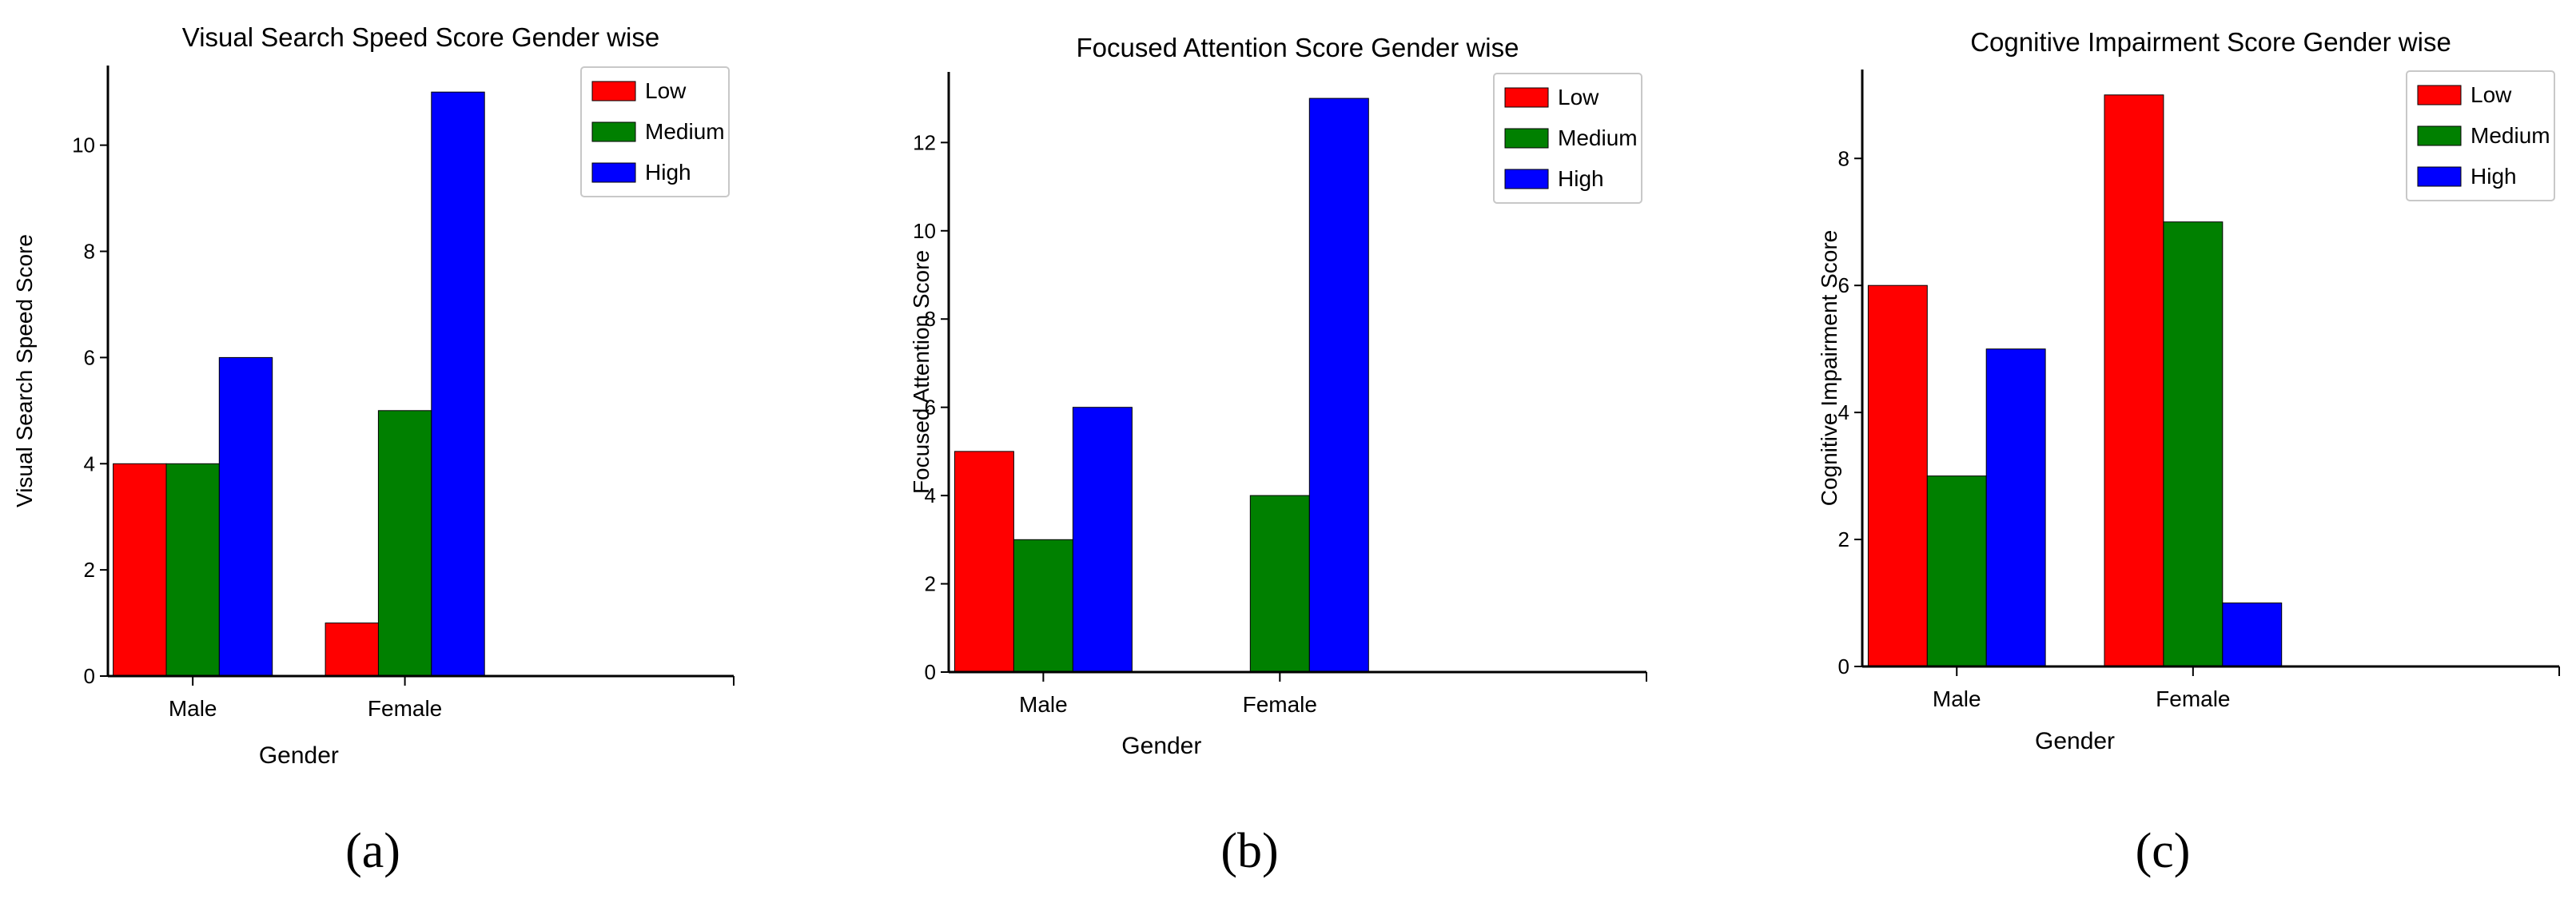 This screenshot has height=915, width=2576. Describe the element at coordinates (1249, 851) in the screenshot. I see `panel-label: (b)` at that location.